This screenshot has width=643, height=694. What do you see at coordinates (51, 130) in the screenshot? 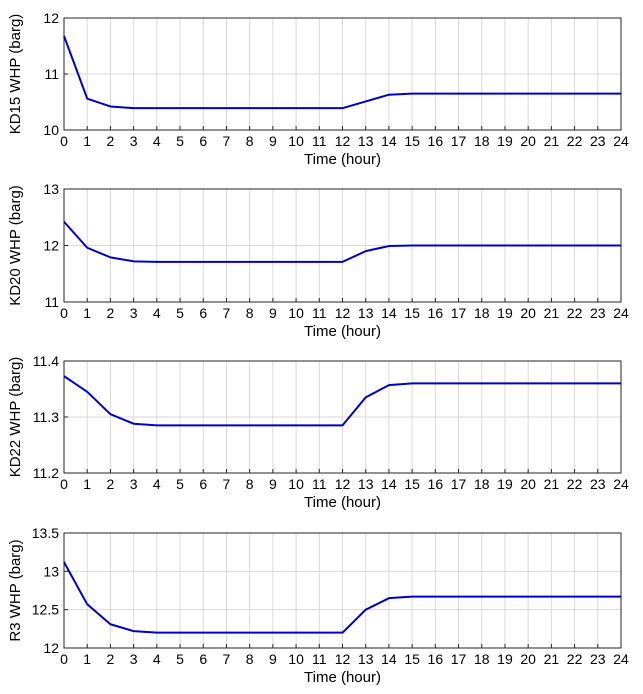
I see `y-tick-label: 10` at bounding box center [51, 130].